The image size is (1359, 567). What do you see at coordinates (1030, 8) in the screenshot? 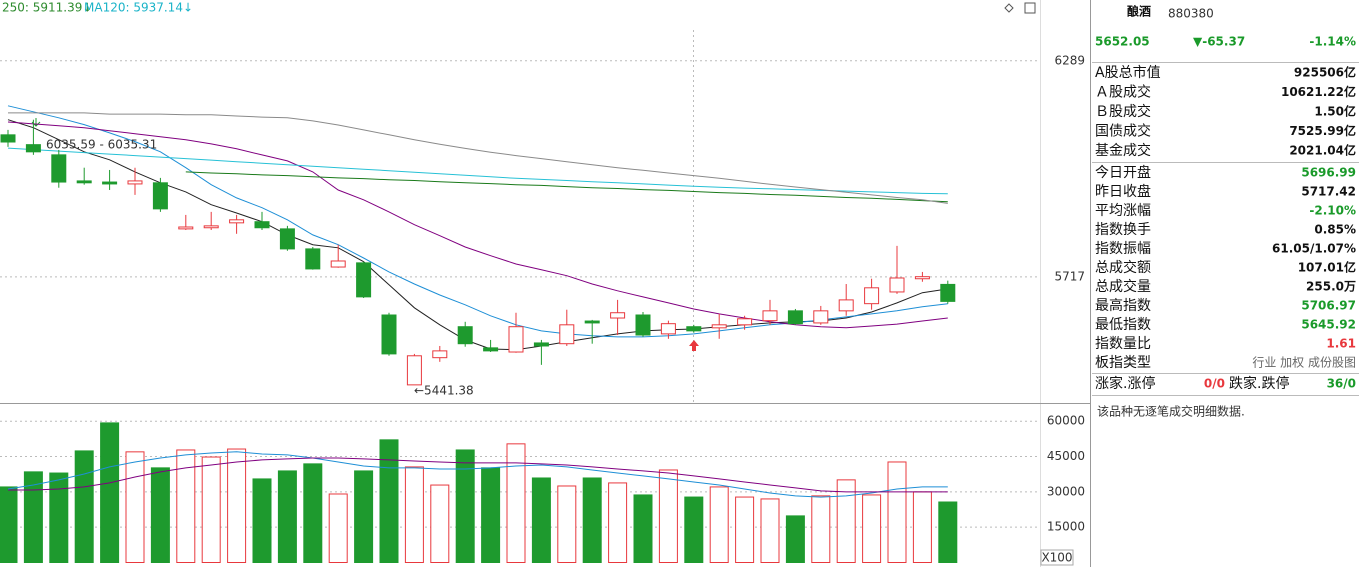
I see `window-icon` at bounding box center [1030, 8].